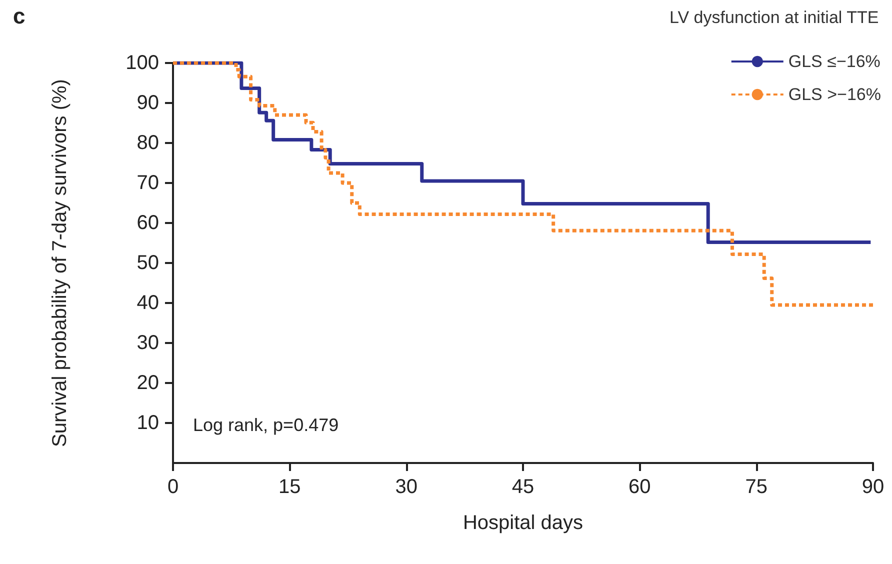 The image size is (892, 564). I want to click on x-tick-label: 15, so click(289, 487).